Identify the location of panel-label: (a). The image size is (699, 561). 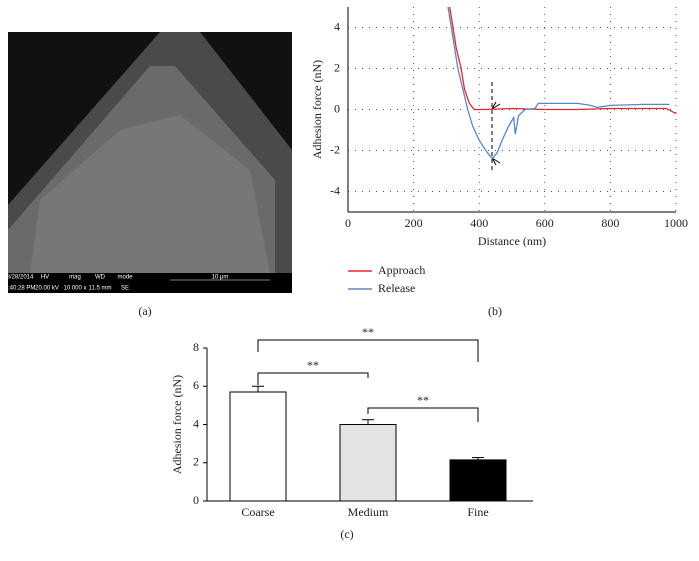
(144, 311).